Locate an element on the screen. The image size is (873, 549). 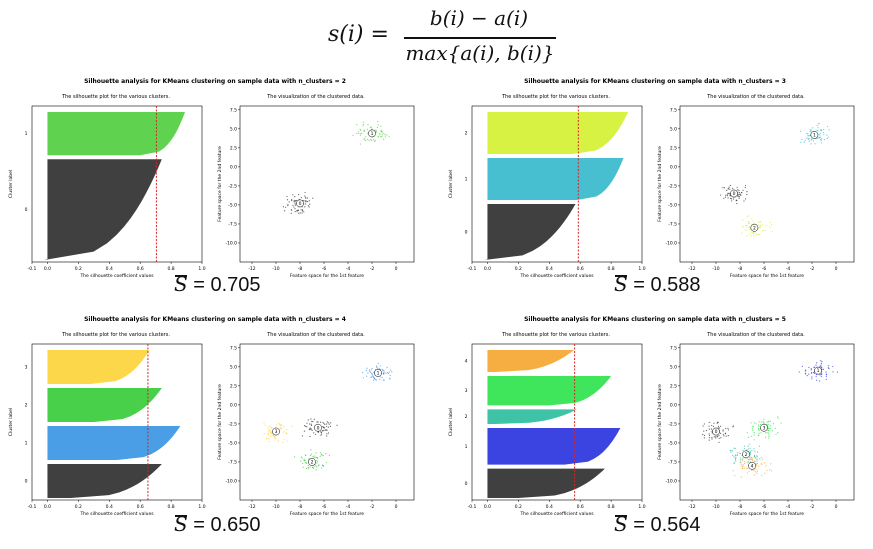
x-tick-label: 0.0 is located at coordinates (487, 269).